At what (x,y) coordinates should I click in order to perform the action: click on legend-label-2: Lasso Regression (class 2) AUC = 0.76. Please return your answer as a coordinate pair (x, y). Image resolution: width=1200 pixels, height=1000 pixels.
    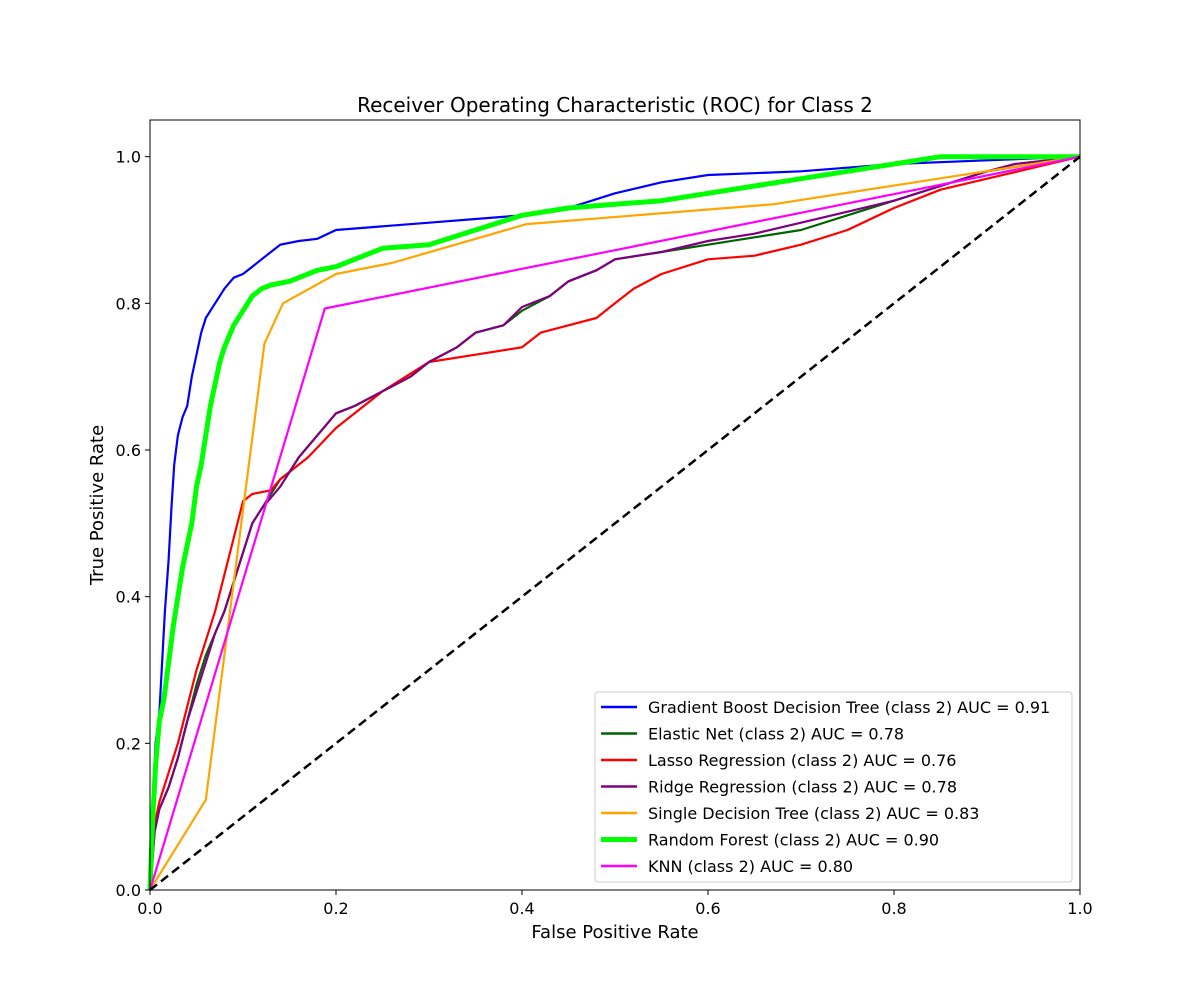
    Looking at the image, I should click on (802, 760).